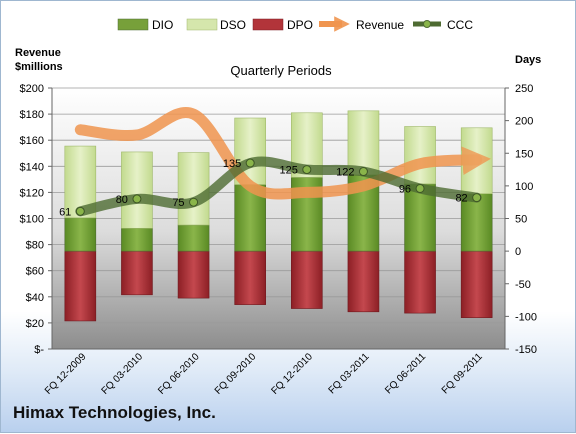  Describe the element at coordinates (349, 373) in the screenshot. I see `x-tick-label: FQ 03-2011` at that location.